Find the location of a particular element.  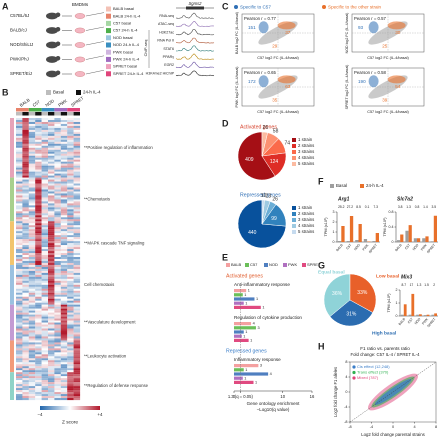

value-label: 26 is located at coordinates (266, 128).